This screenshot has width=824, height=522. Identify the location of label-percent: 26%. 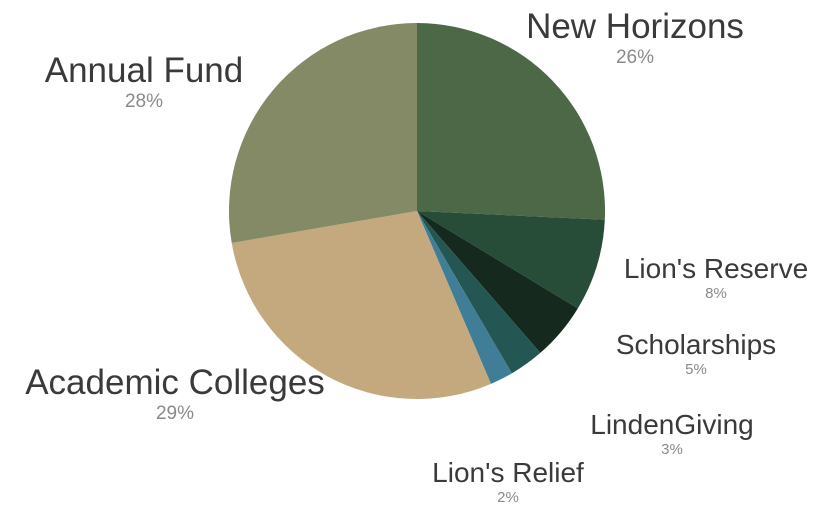
(635, 57).